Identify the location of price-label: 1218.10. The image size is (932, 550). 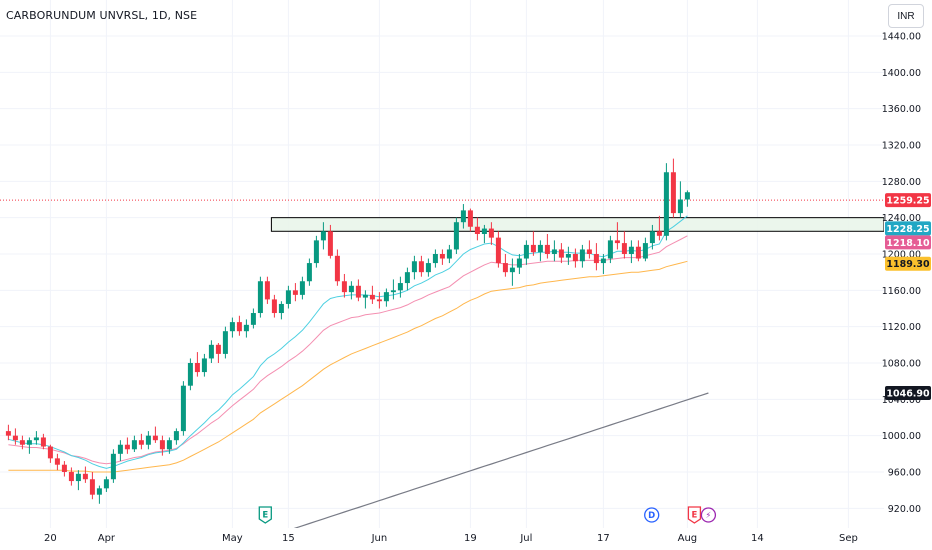
(908, 242).